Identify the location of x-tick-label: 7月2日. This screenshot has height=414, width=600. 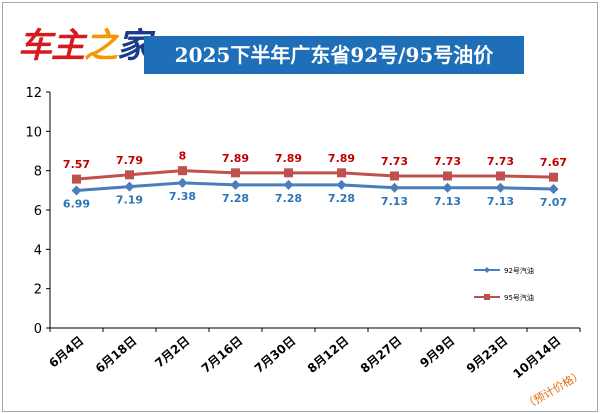
(172, 352).